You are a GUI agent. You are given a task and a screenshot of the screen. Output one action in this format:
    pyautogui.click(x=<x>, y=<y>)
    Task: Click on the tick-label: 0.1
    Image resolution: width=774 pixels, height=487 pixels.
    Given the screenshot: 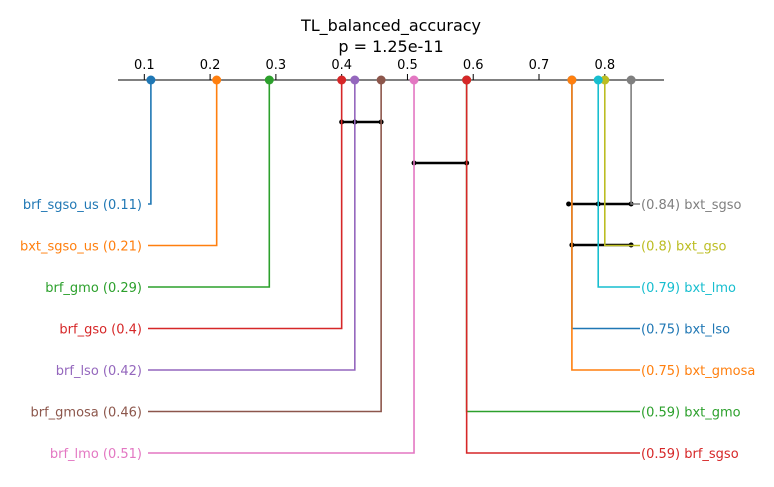 What is the action you would take?
    pyautogui.click(x=144, y=65)
    